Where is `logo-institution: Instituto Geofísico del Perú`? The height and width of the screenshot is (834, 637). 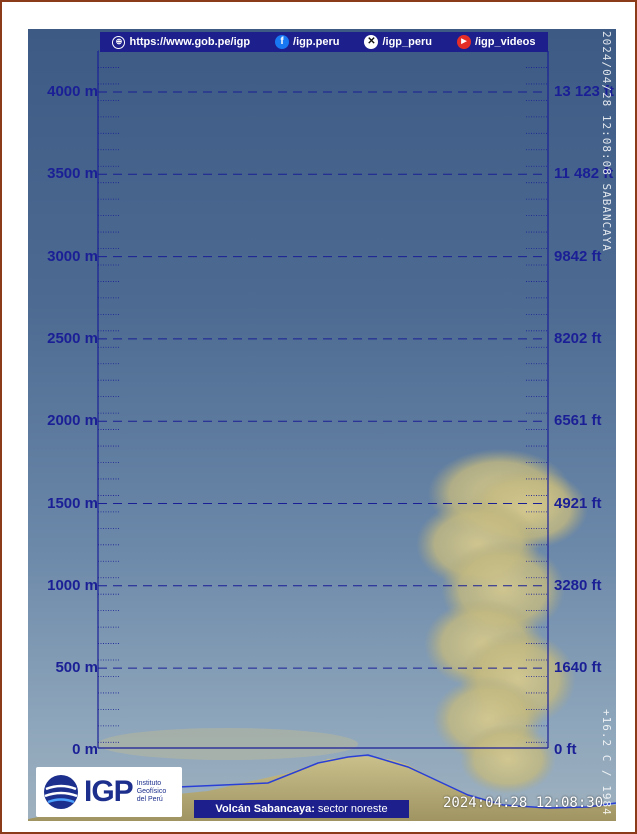
logo-institution: Instituto Geofísico del Perú is located at coordinates (151, 791).